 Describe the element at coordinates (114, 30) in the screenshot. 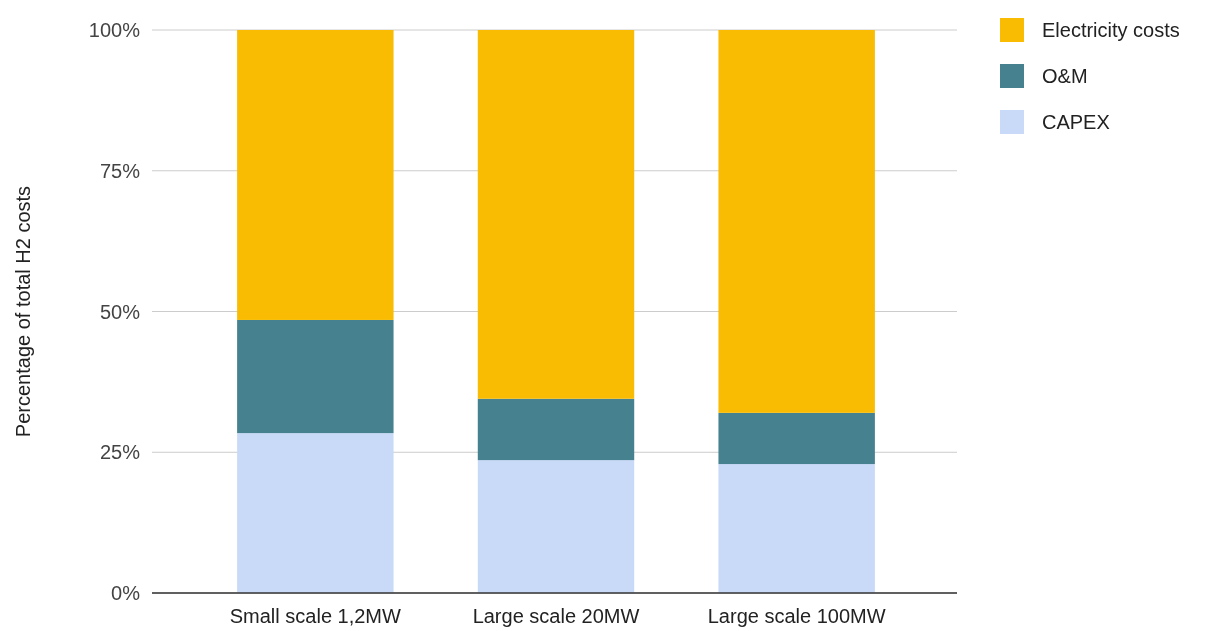

I see `y-tick-label: 100%` at that location.